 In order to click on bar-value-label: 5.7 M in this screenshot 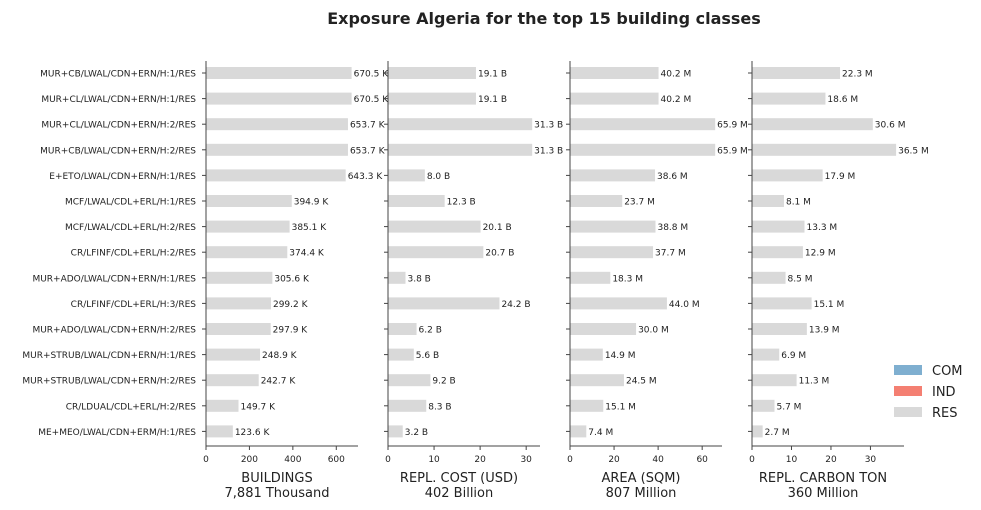, I will do `click(789, 407)`.